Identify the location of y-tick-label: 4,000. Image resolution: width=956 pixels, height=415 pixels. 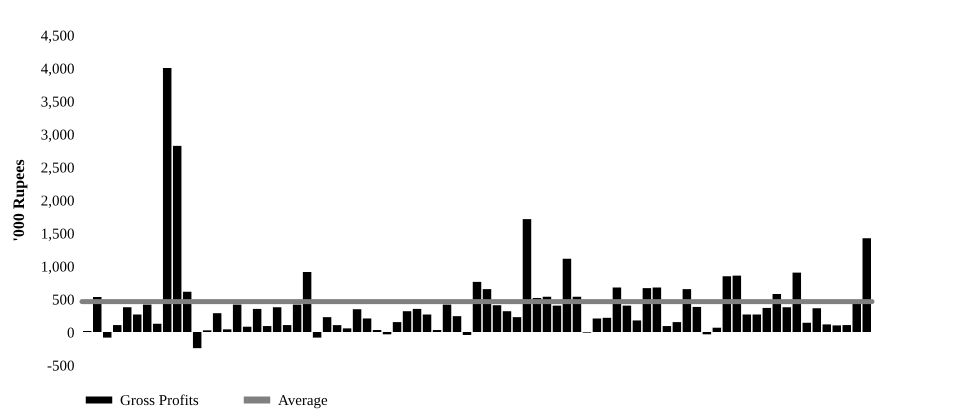
(57, 70).